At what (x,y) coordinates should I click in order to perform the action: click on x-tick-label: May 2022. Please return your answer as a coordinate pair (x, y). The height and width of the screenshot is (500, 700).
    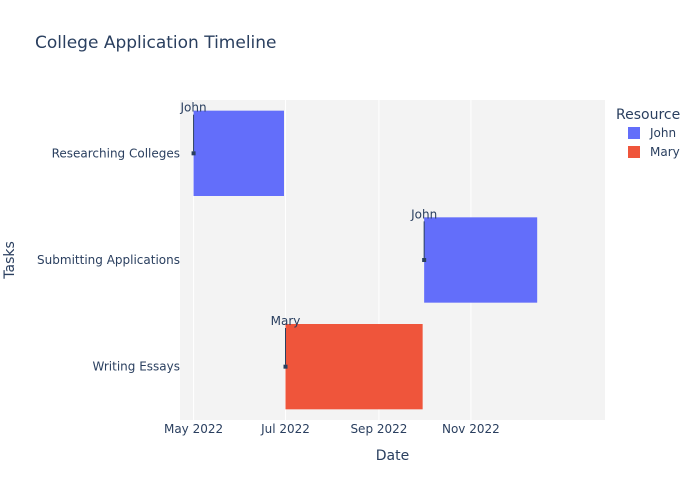
    Looking at the image, I should click on (193, 429).